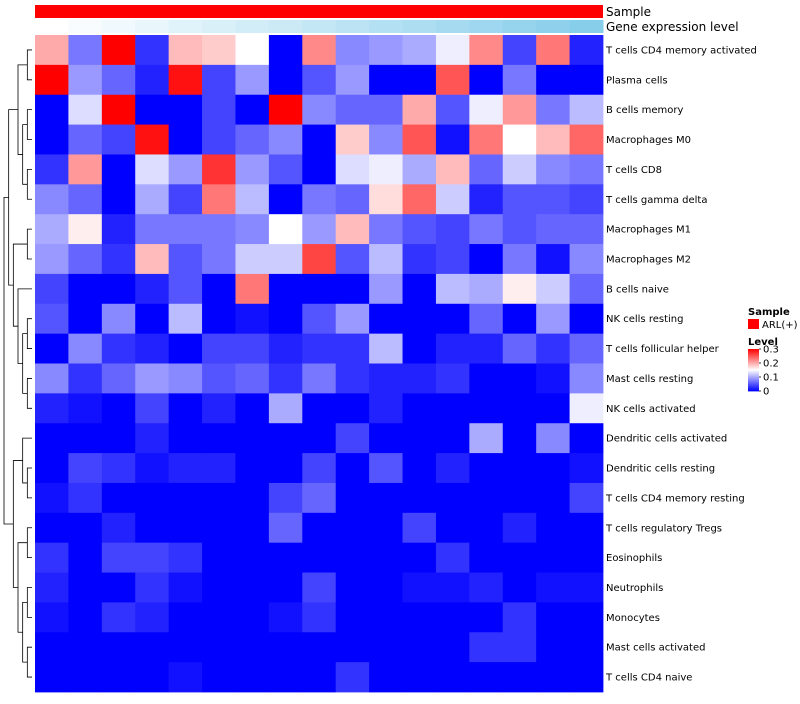 This screenshot has height=704, width=800. I want to click on legend-tick-label: 0.3, so click(771, 350).